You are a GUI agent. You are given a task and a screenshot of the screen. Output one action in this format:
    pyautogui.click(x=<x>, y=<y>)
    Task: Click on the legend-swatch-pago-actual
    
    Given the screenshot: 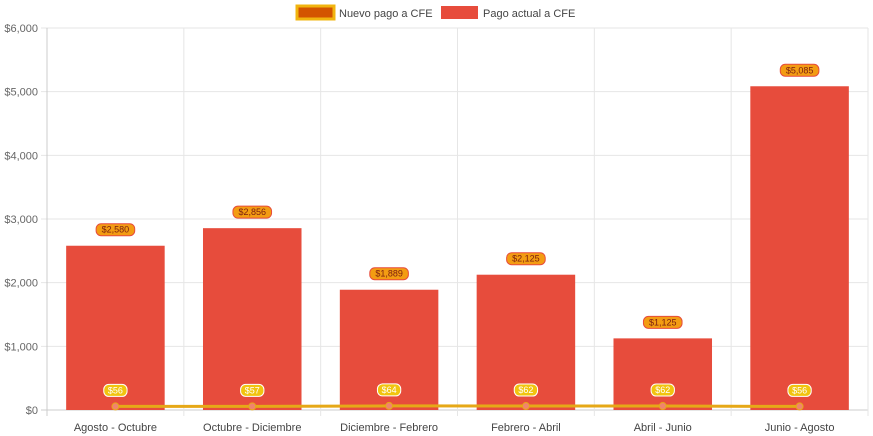 What is the action you would take?
    pyautogui.click(x=459, y=12)
    